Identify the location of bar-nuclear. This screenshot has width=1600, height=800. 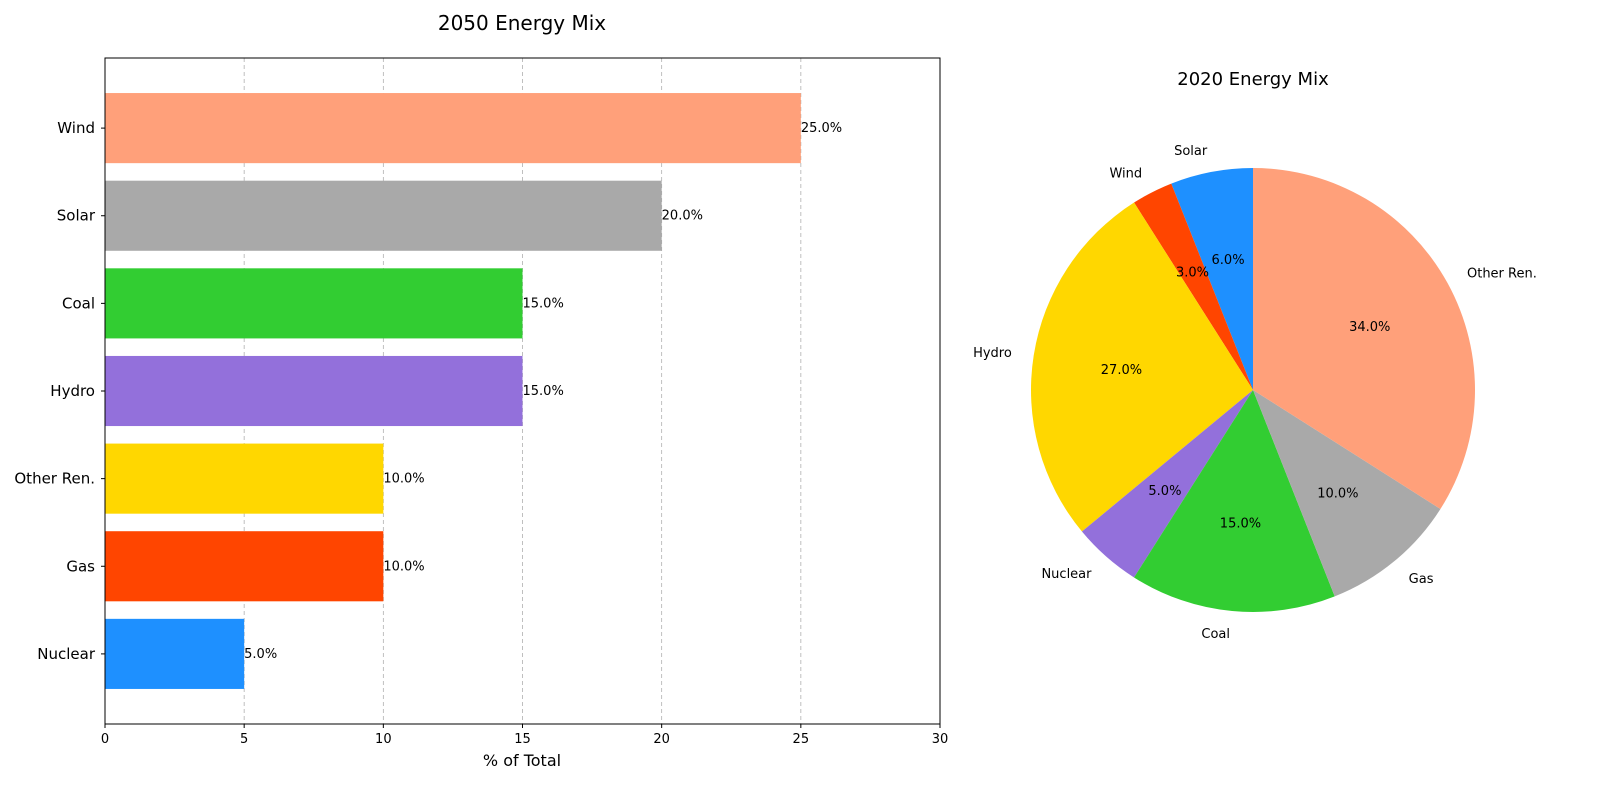
(175, 653).